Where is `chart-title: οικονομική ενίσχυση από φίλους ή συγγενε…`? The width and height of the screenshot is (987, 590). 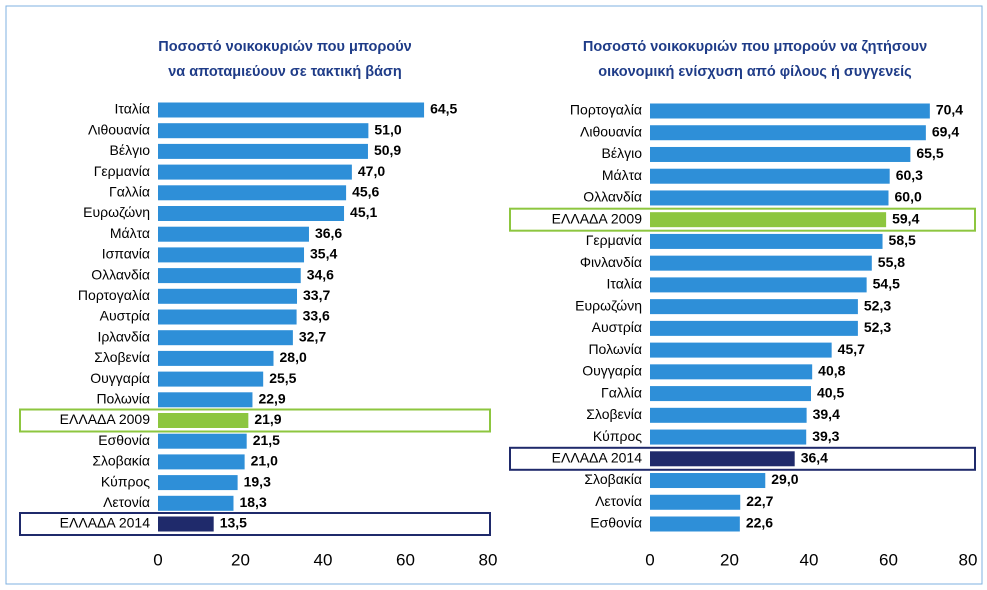
chart-title: οικονομική ενίσχυση από φίλους ή συγγενε… is located at coordinates (754, 72).